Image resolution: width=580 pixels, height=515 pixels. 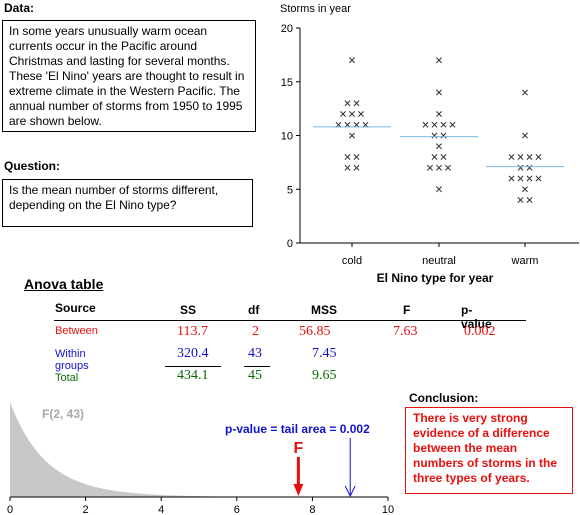 What do you see at coordinates (255, 375) in the screenshot?
I see `row-total-df: 45` at bounding box center [255, 375].